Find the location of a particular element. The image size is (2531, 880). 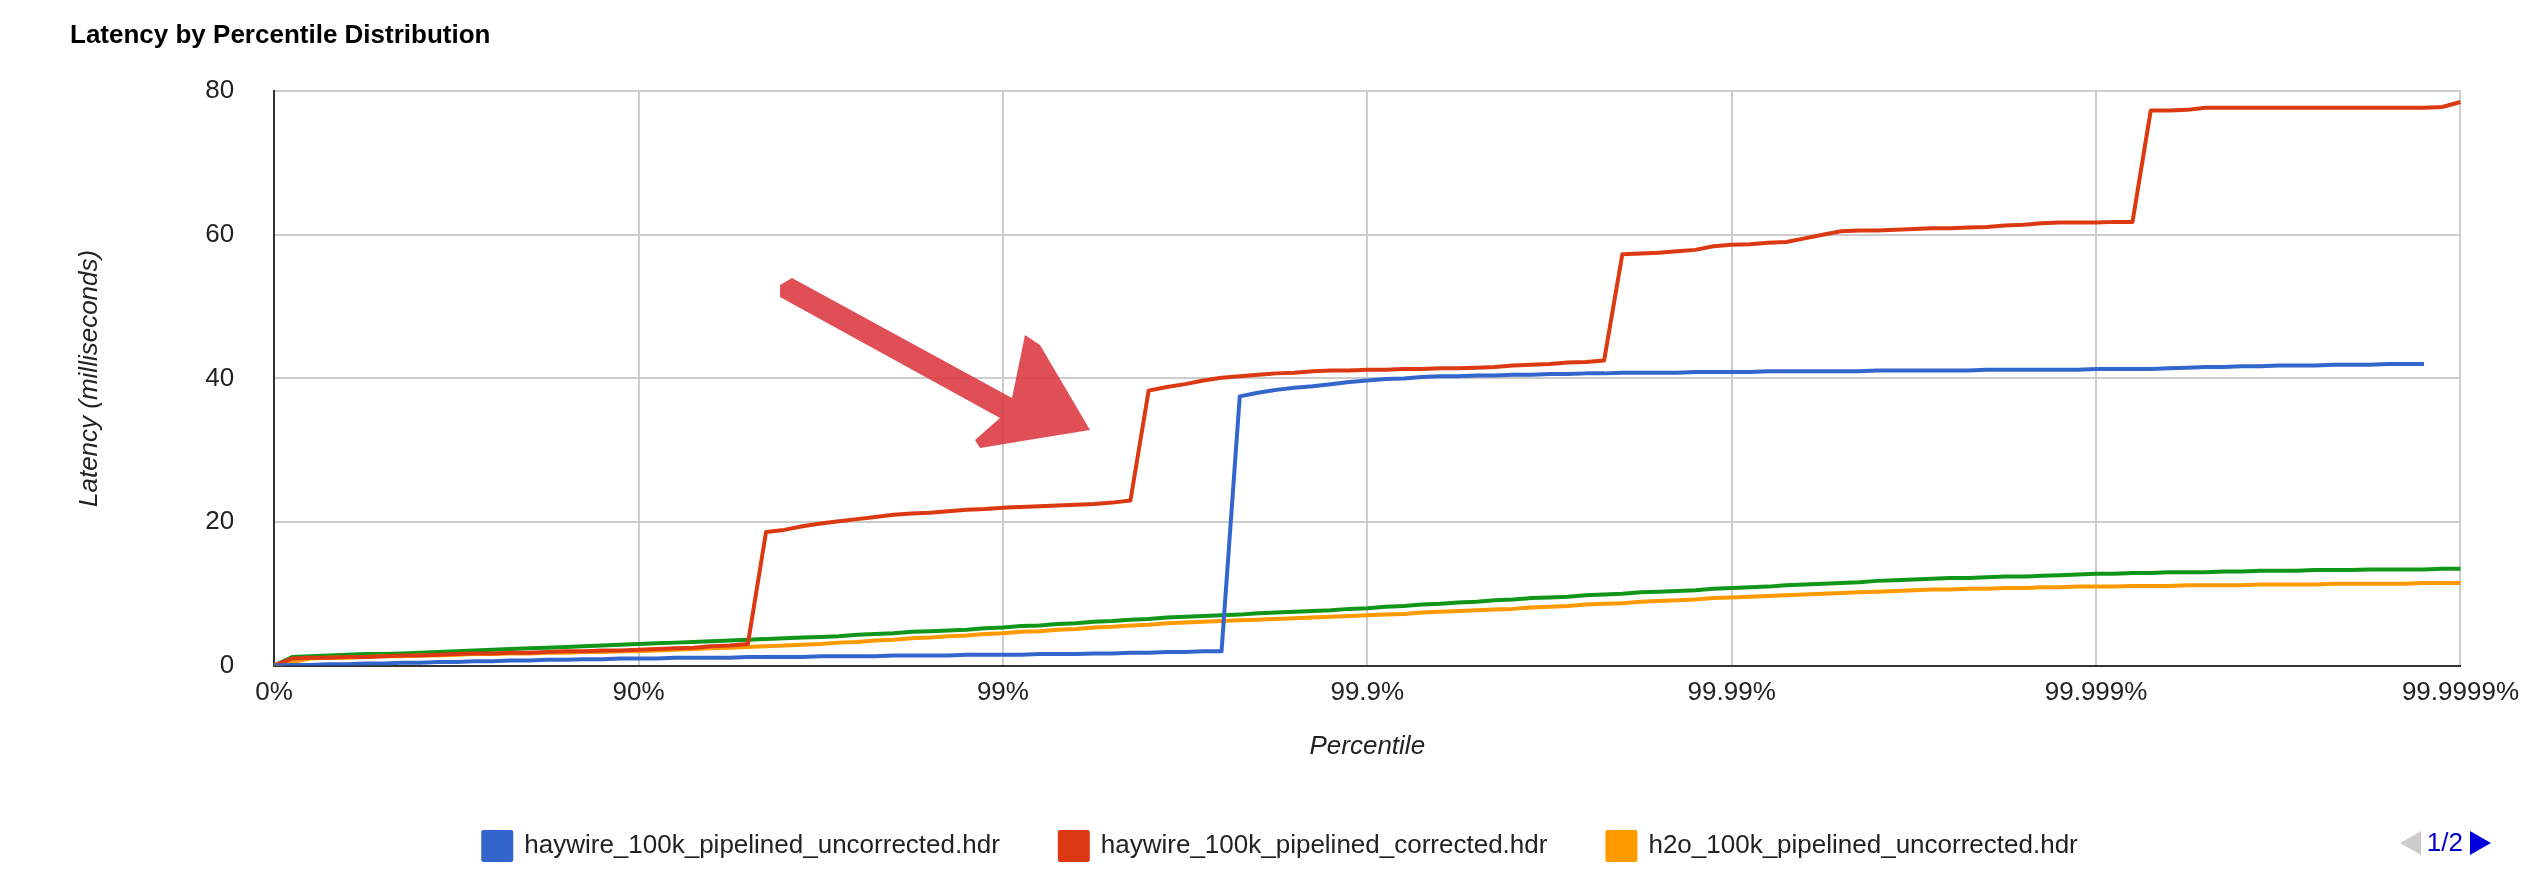

text: 1/2 is located at coordinates (2444, 842).